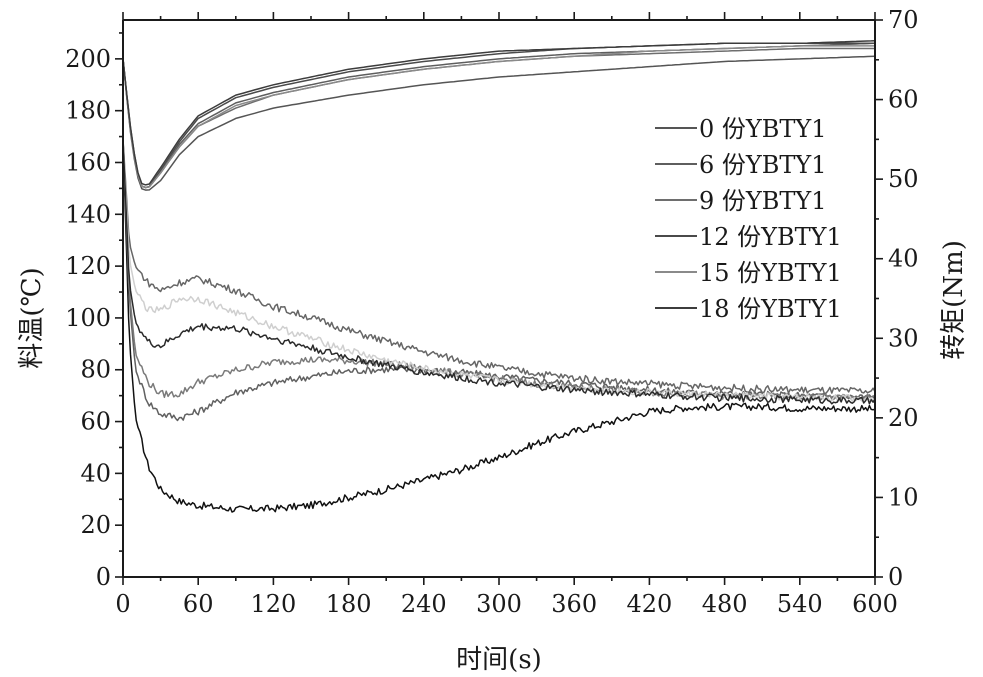 The width and height of the screenshot is (983, 677). What do you see at coordinates (903, 179) in the screenshot?
I see `y-right-tick-label: 50` at bounding box center [903, 179].